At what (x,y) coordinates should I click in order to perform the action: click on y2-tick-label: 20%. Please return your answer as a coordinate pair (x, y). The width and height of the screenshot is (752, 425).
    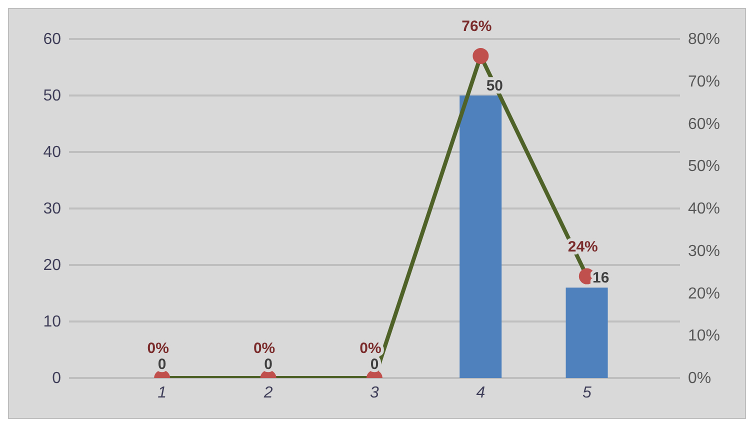
    Looking at the image, I should click on (704, 293).